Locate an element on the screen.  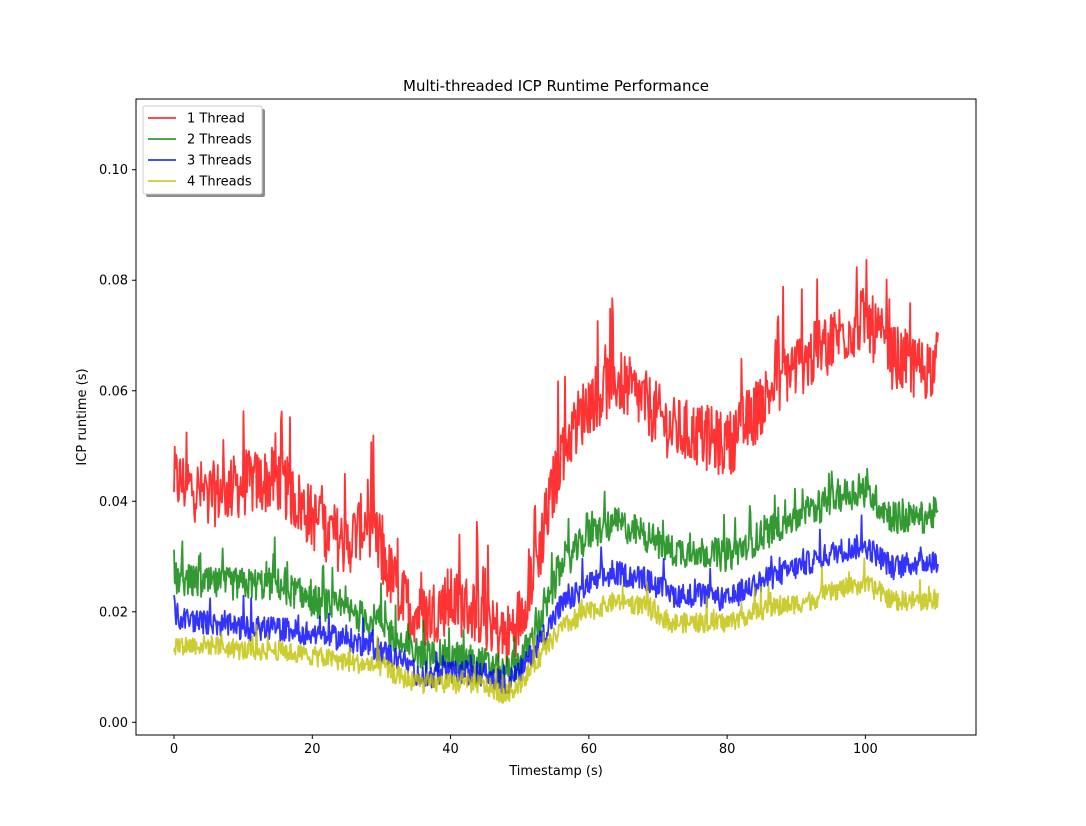
legend-label: 2 Threads is located at coordinates (219, 140).